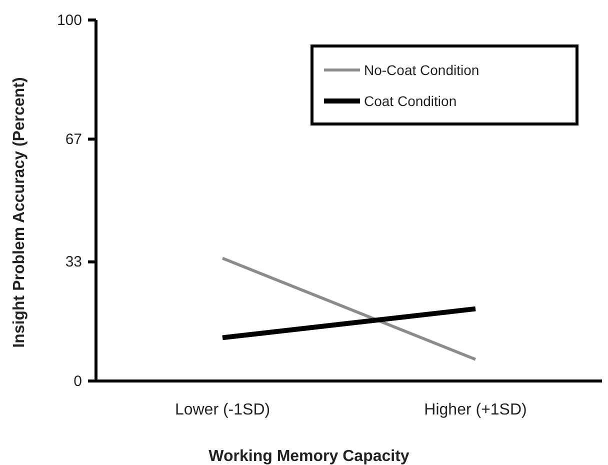 This screenshot has height=465, width=608. I want to click on x-tick-label: Higher (+1SD), so click(475, 409).